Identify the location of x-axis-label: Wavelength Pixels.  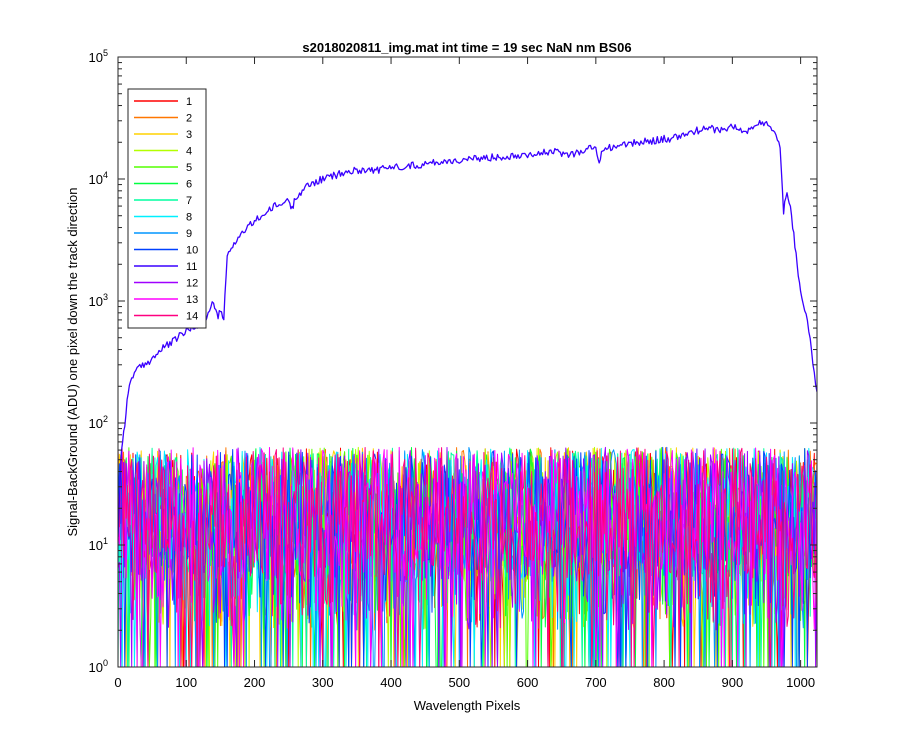
(467, 705).